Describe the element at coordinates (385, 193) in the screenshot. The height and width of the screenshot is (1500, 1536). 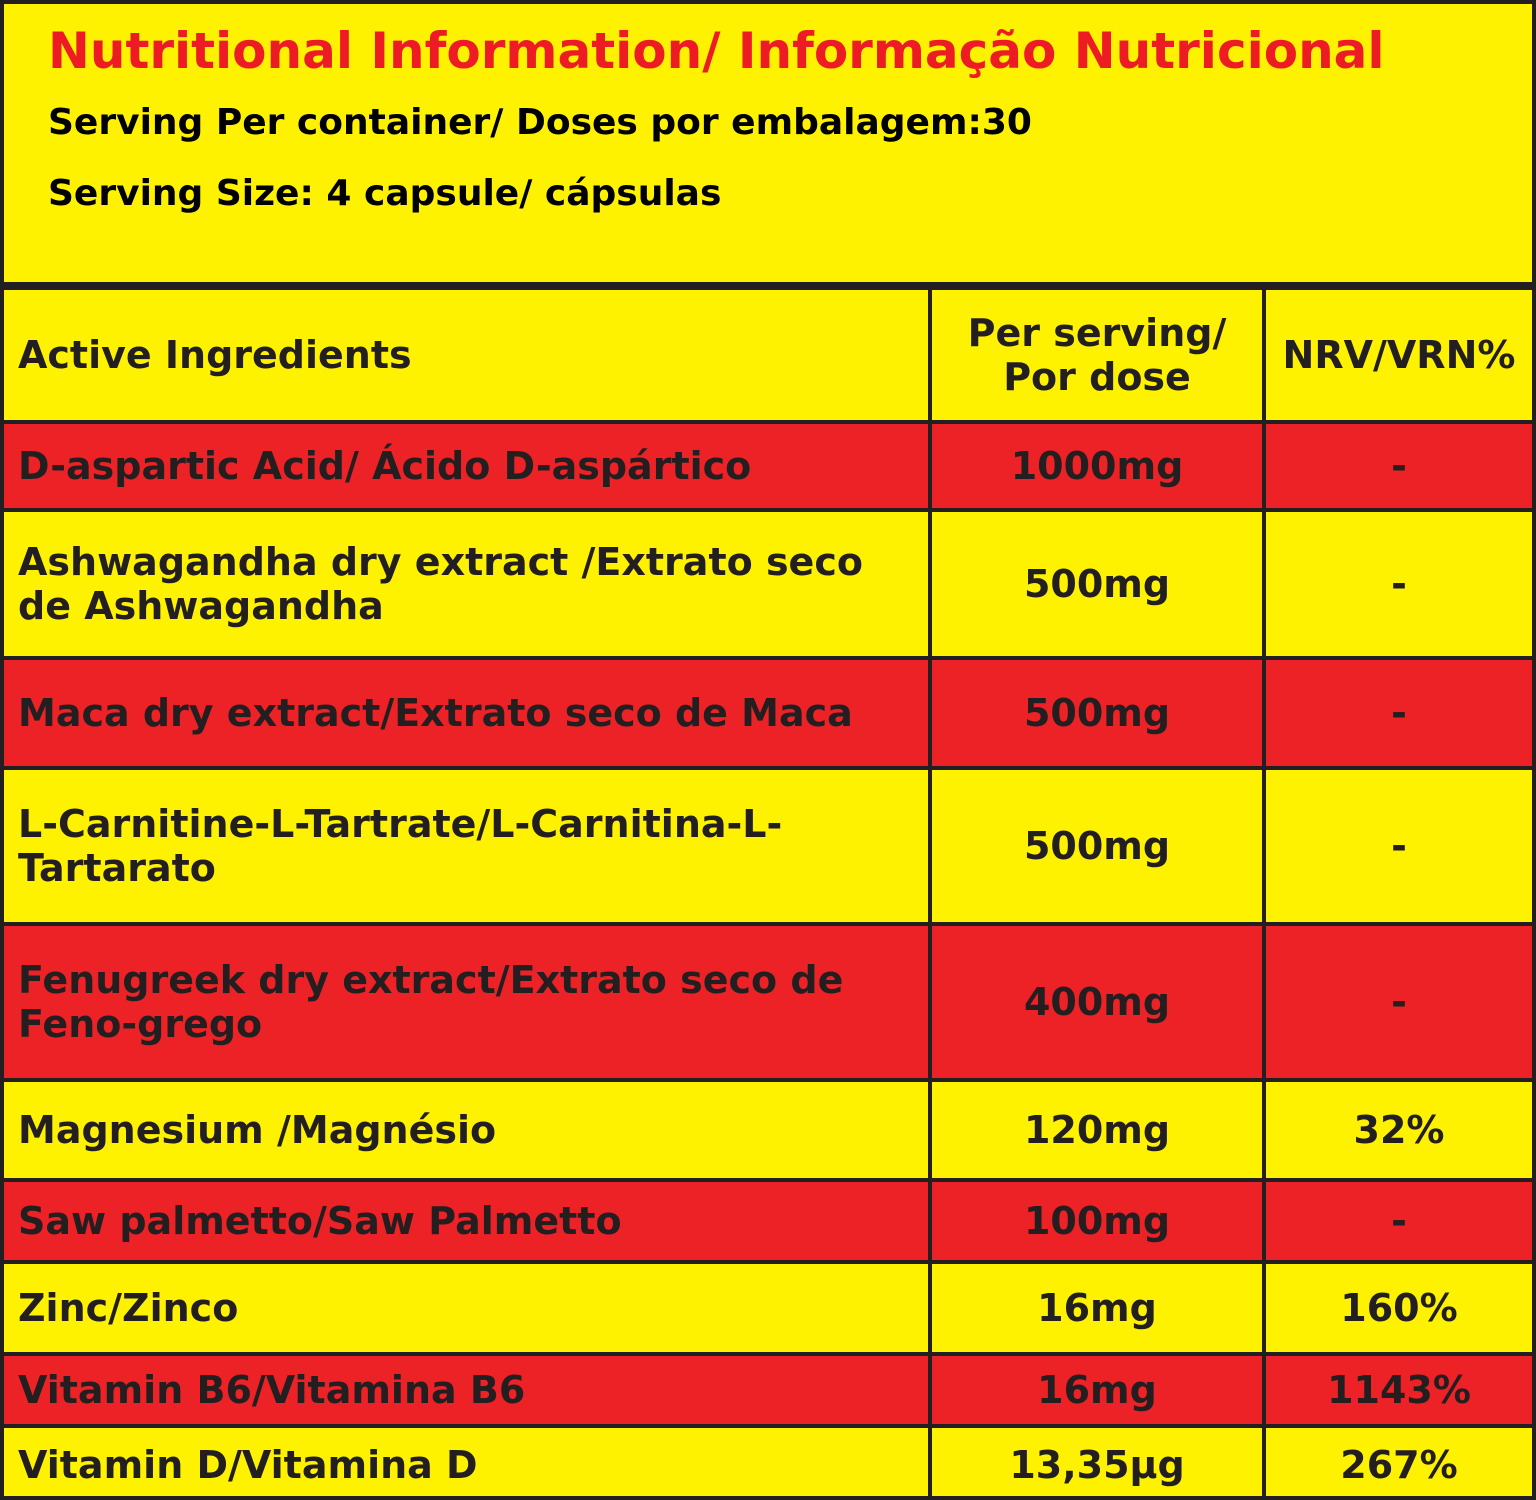
I see `serving-size: Serving Size: 4 capsule/ cápsulas` at that location.